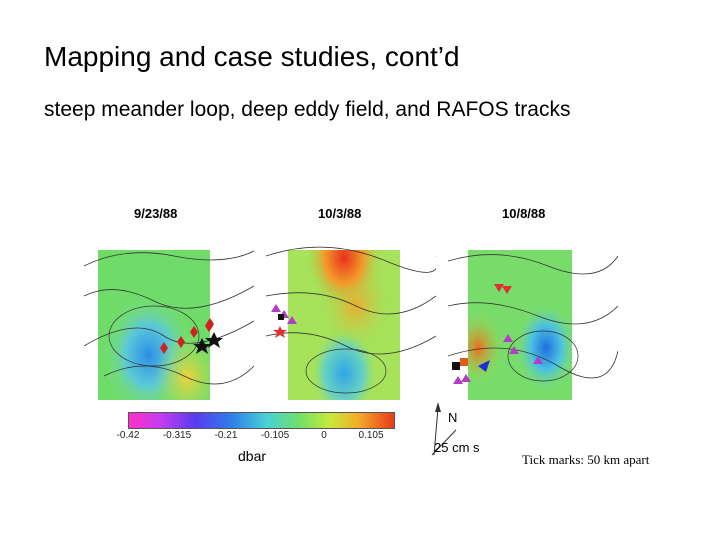  I want to click on colorbar-unit: dbar, so click(252, 456).